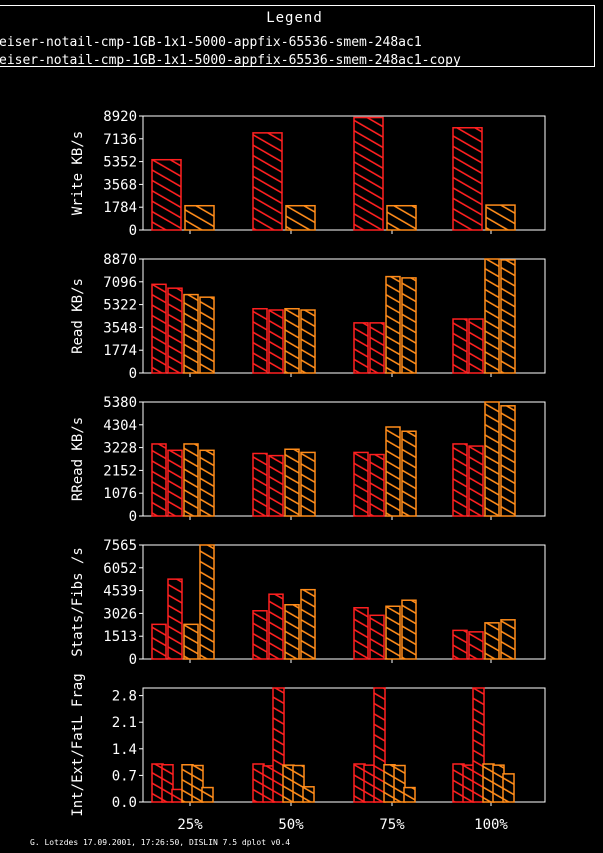  Describe the element at coordinates (120, 140) in the screenshot. I see `y-tick-label: 7136` at that location.